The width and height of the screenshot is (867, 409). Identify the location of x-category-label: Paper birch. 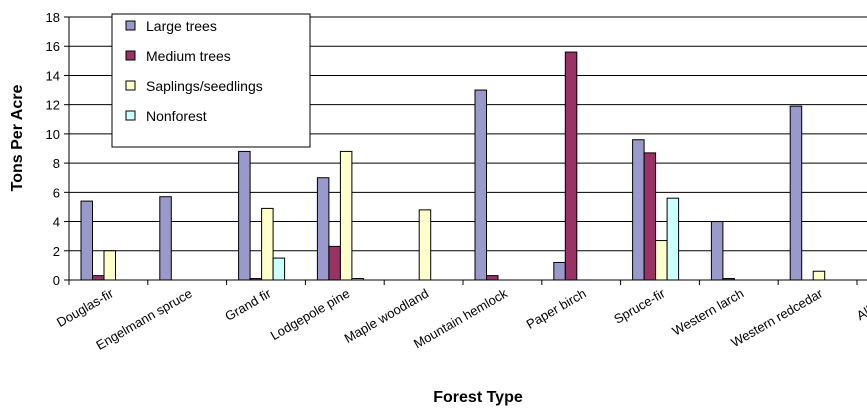
(556, 309).